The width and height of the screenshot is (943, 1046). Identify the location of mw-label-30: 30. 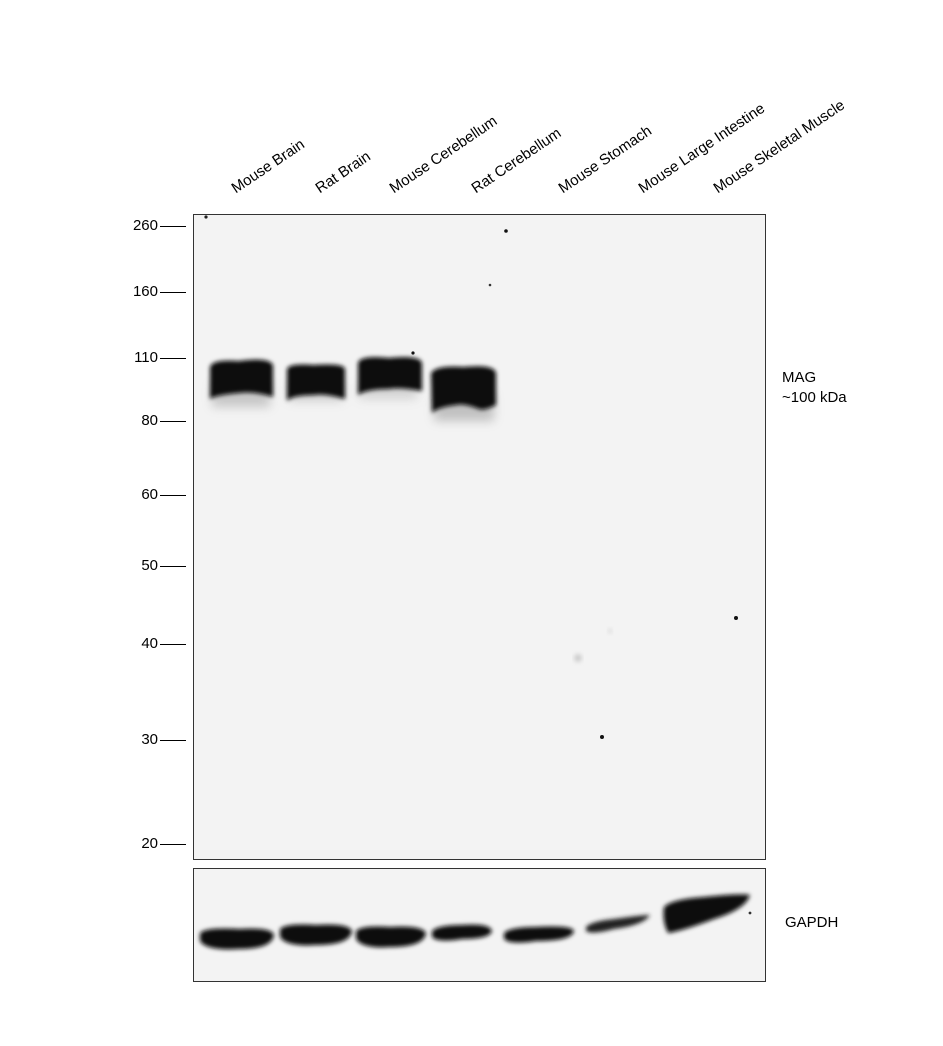
(149, 739).